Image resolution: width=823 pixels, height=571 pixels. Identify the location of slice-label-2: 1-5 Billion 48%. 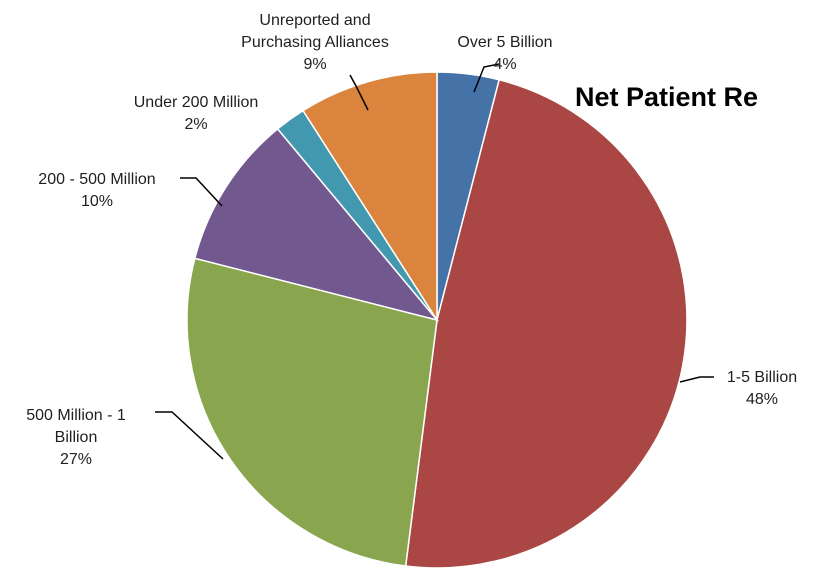
(762, 388).